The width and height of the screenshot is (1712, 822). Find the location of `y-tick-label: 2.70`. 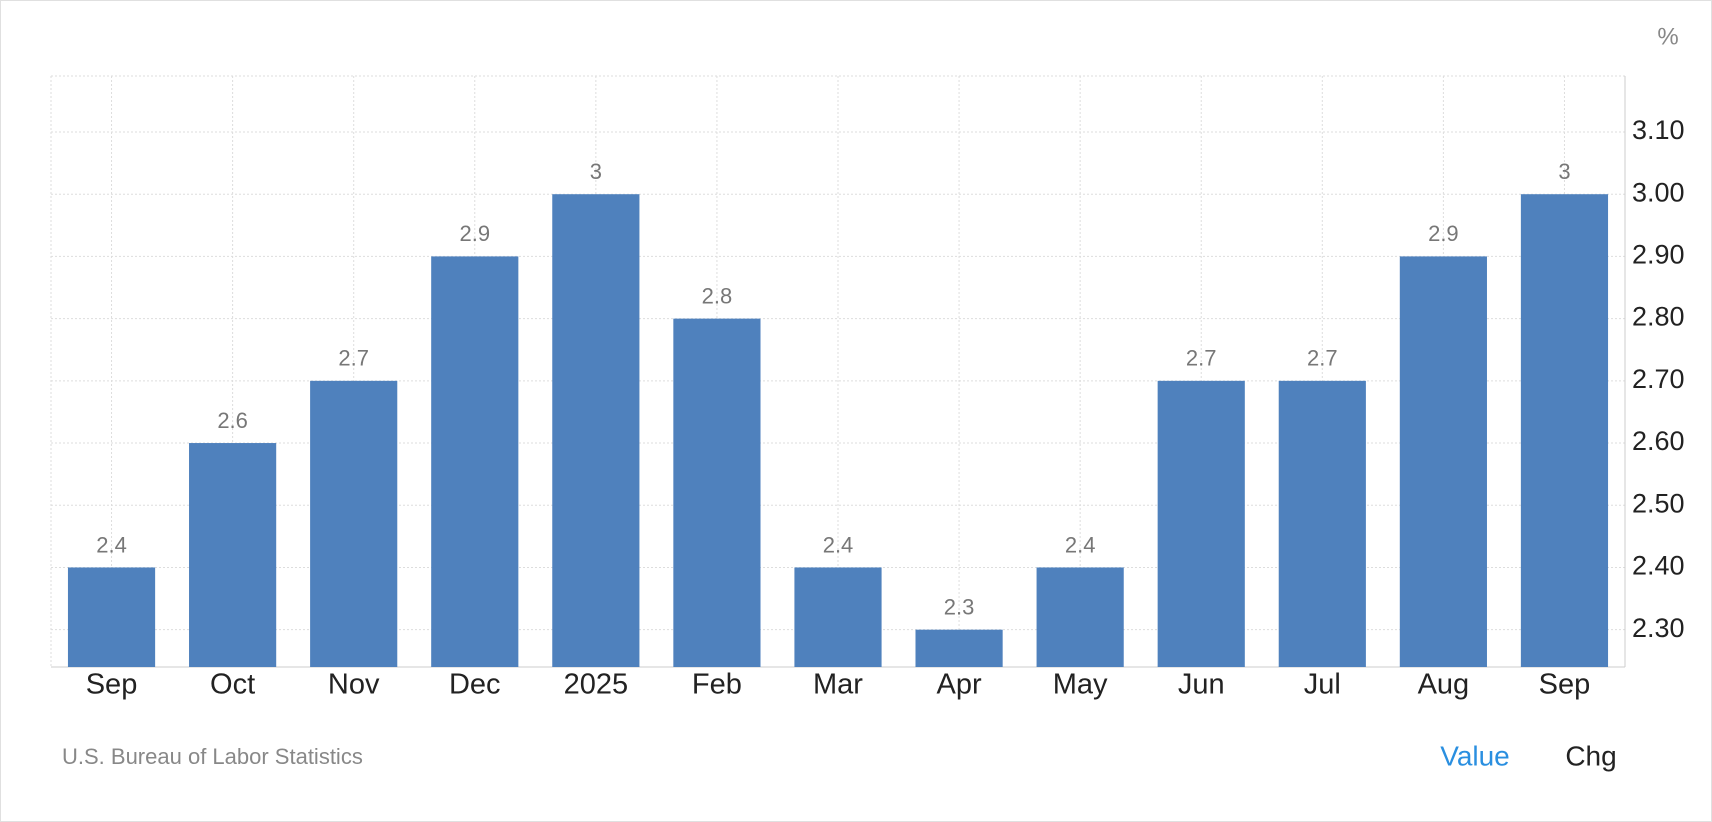

y-tick-label: 2.70 is located at coordinates (1658, 379).